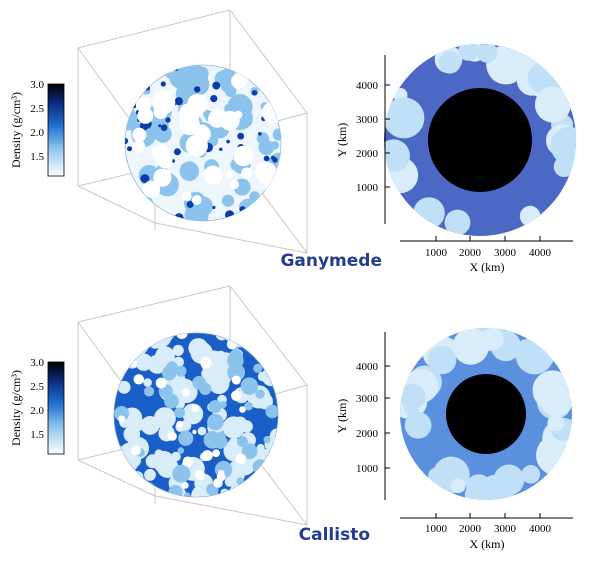 The image size is (600, 565). I want to click on core-region, so click(480, 140).